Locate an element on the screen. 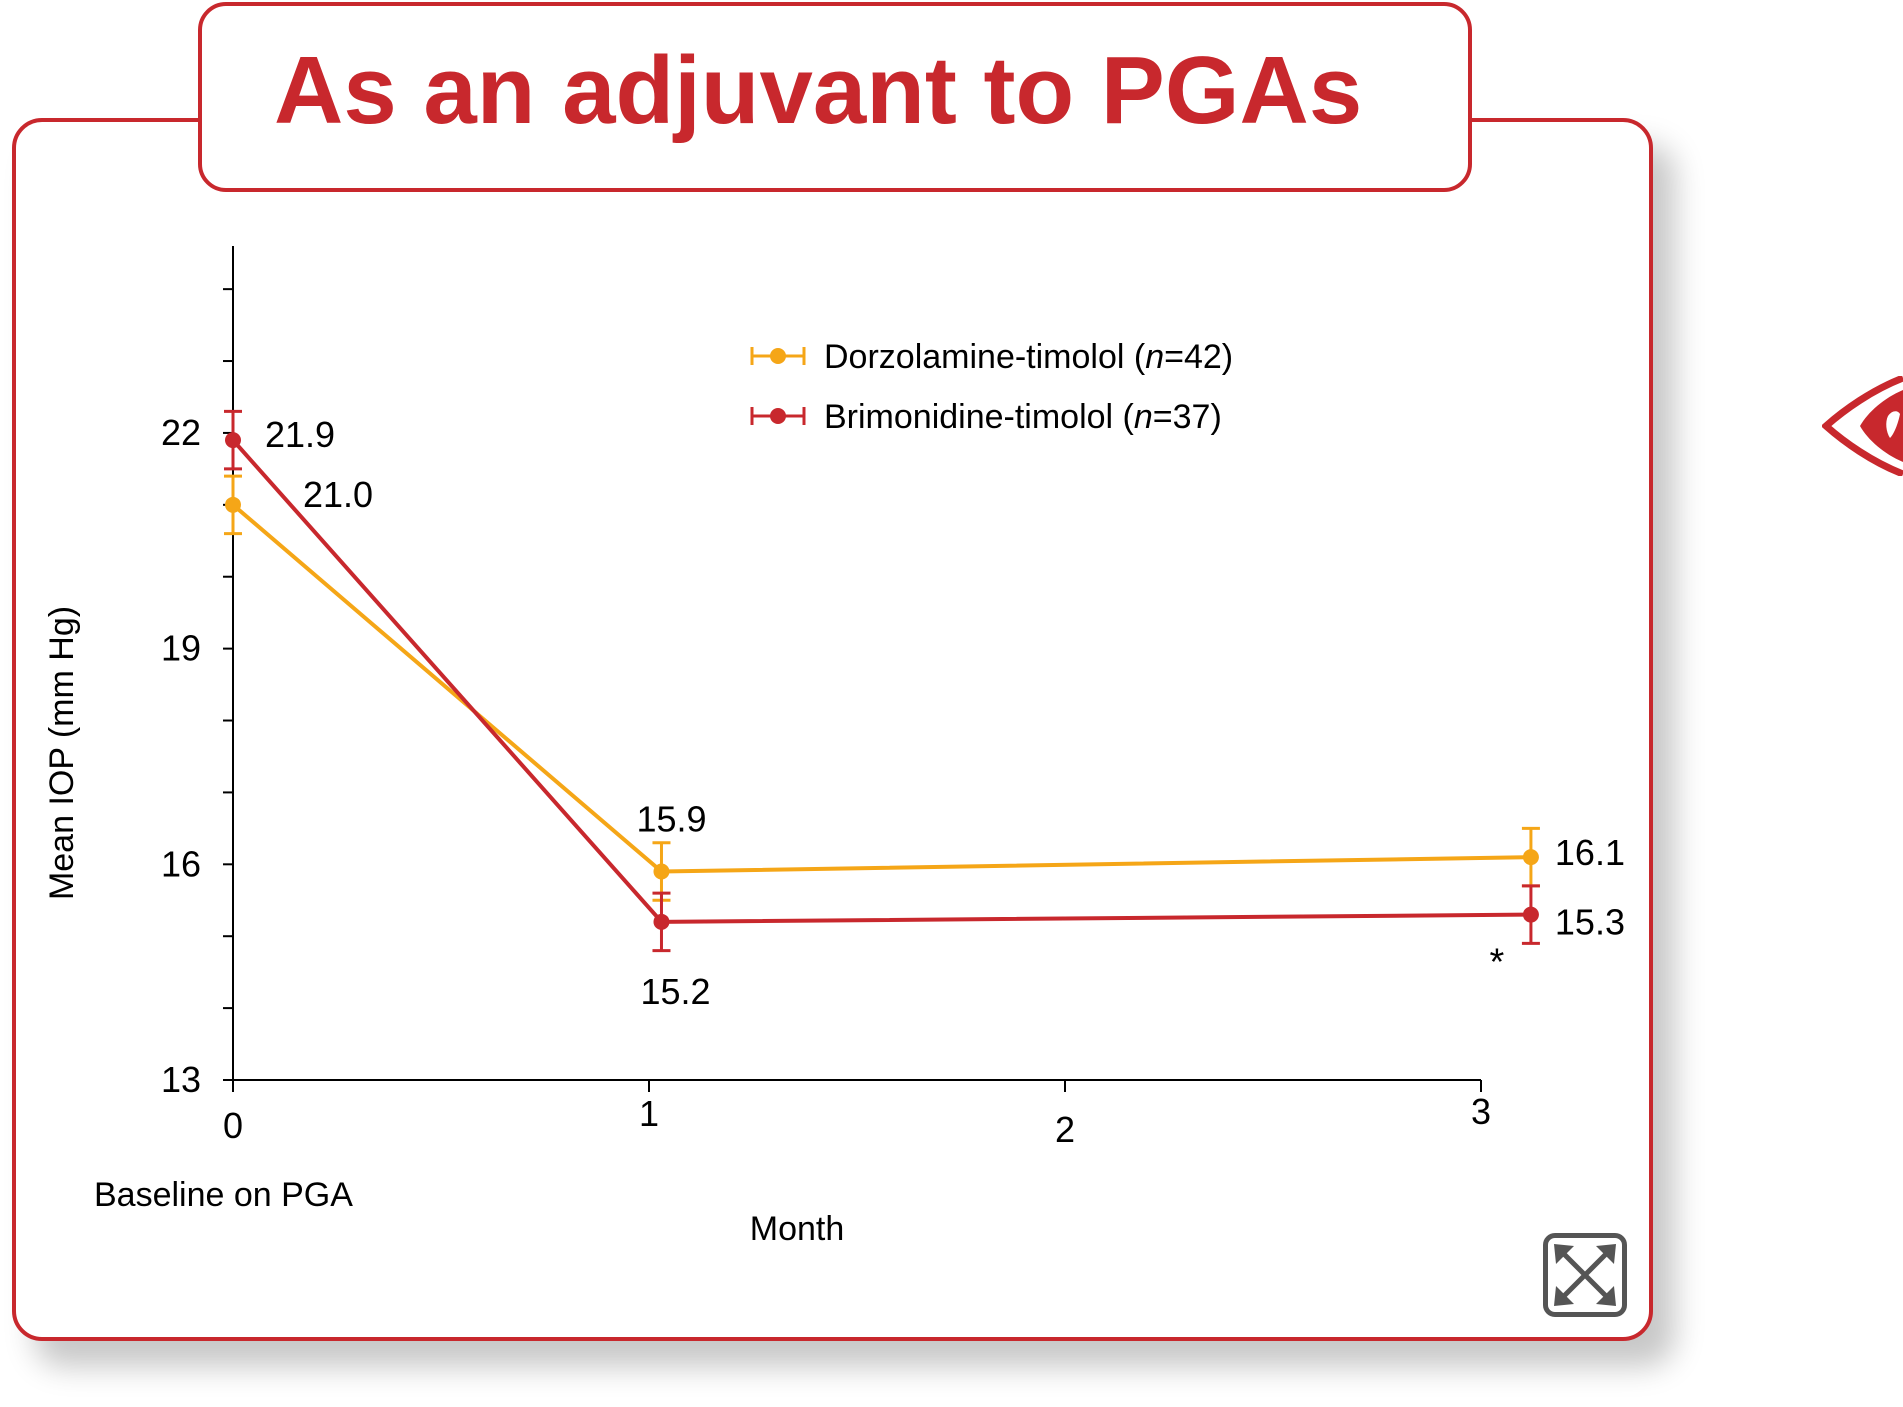 The image size is (1903, 1407). significance-marker: * is located at coordinates (1497, 963).